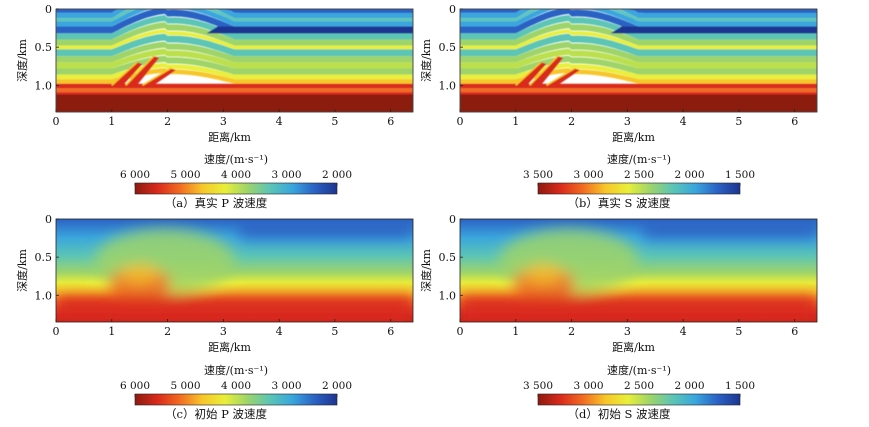 This screenshot has height=427, width=869. What do you see at coordinates (236, 386) in the screenshot?
I see `colorbar-tick-label: 4 000` at bounding box center [236, 386].